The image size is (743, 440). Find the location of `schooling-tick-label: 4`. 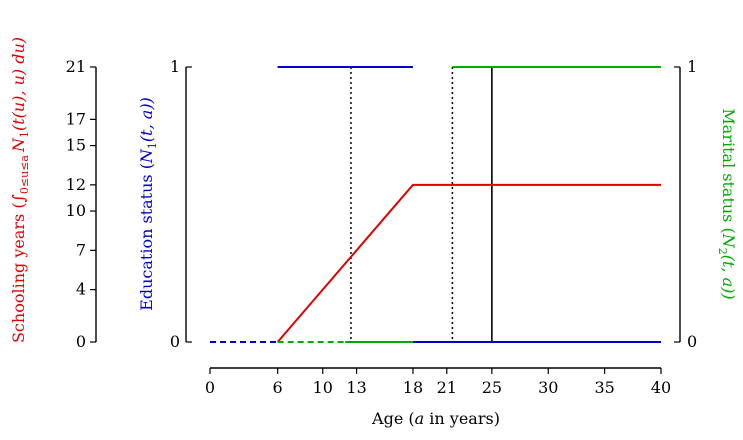

schooling-tick-label: 4 is located at coordinates (81, 289).